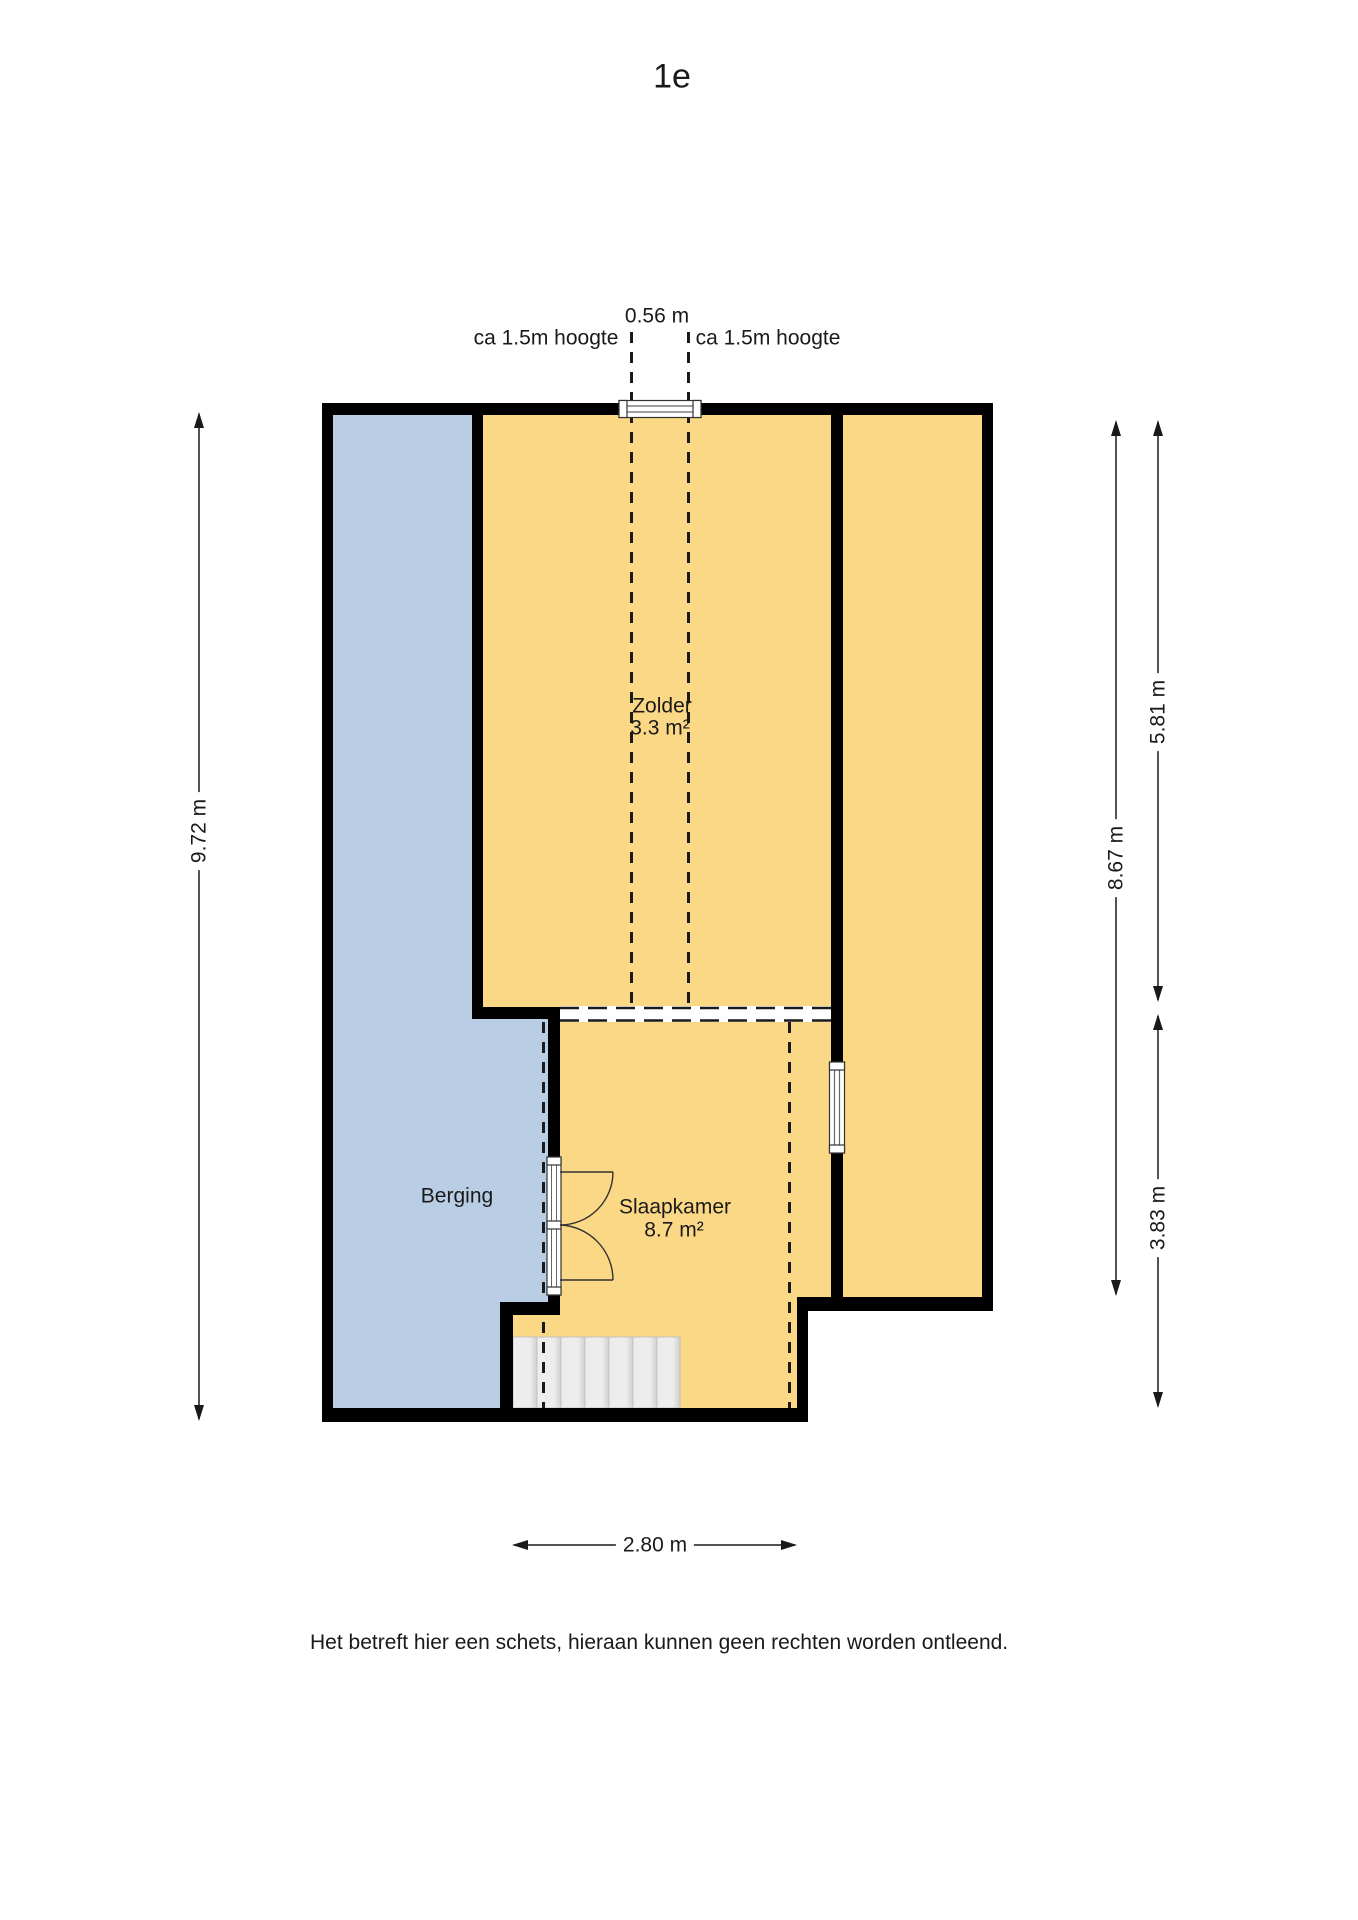  I want to click on double-door-icon, so click(580, 1226).